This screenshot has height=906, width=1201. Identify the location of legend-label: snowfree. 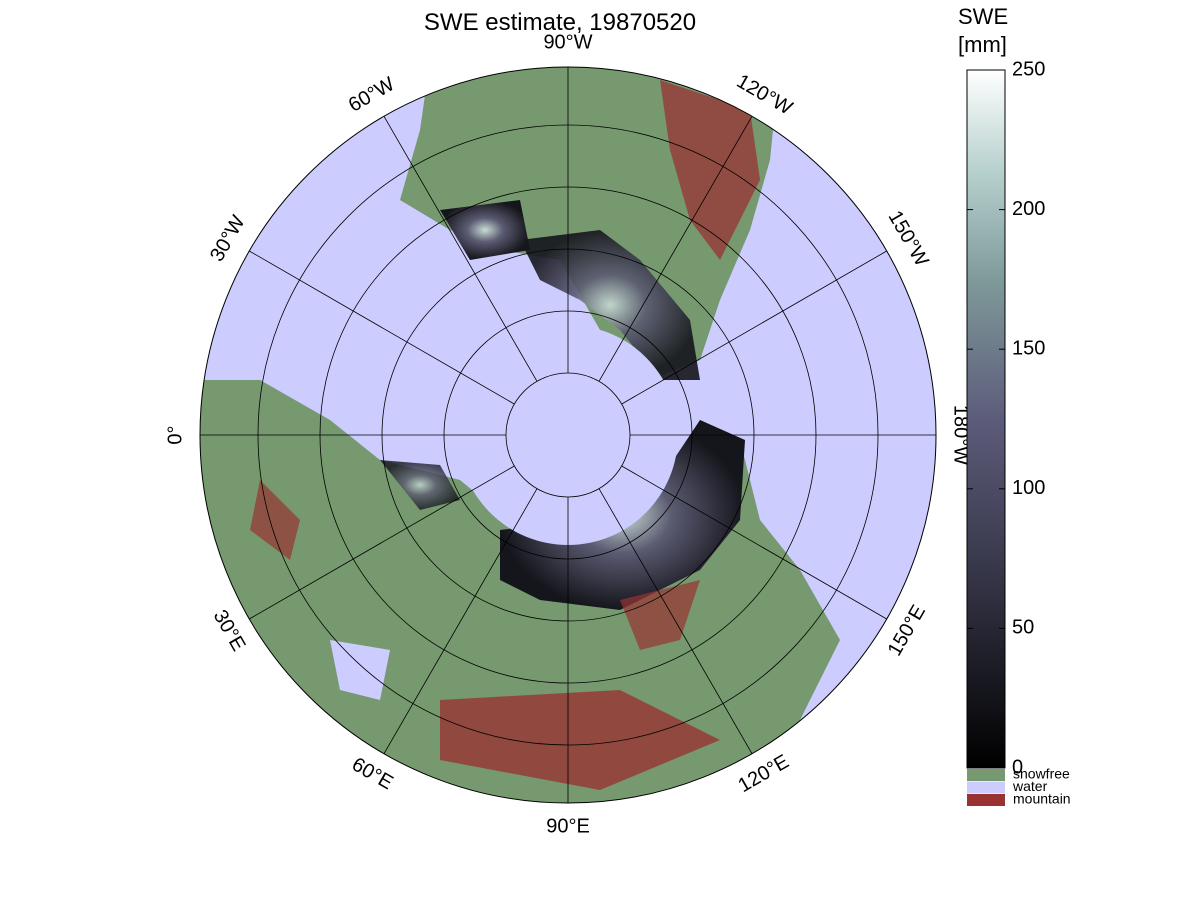
(1041, 774).